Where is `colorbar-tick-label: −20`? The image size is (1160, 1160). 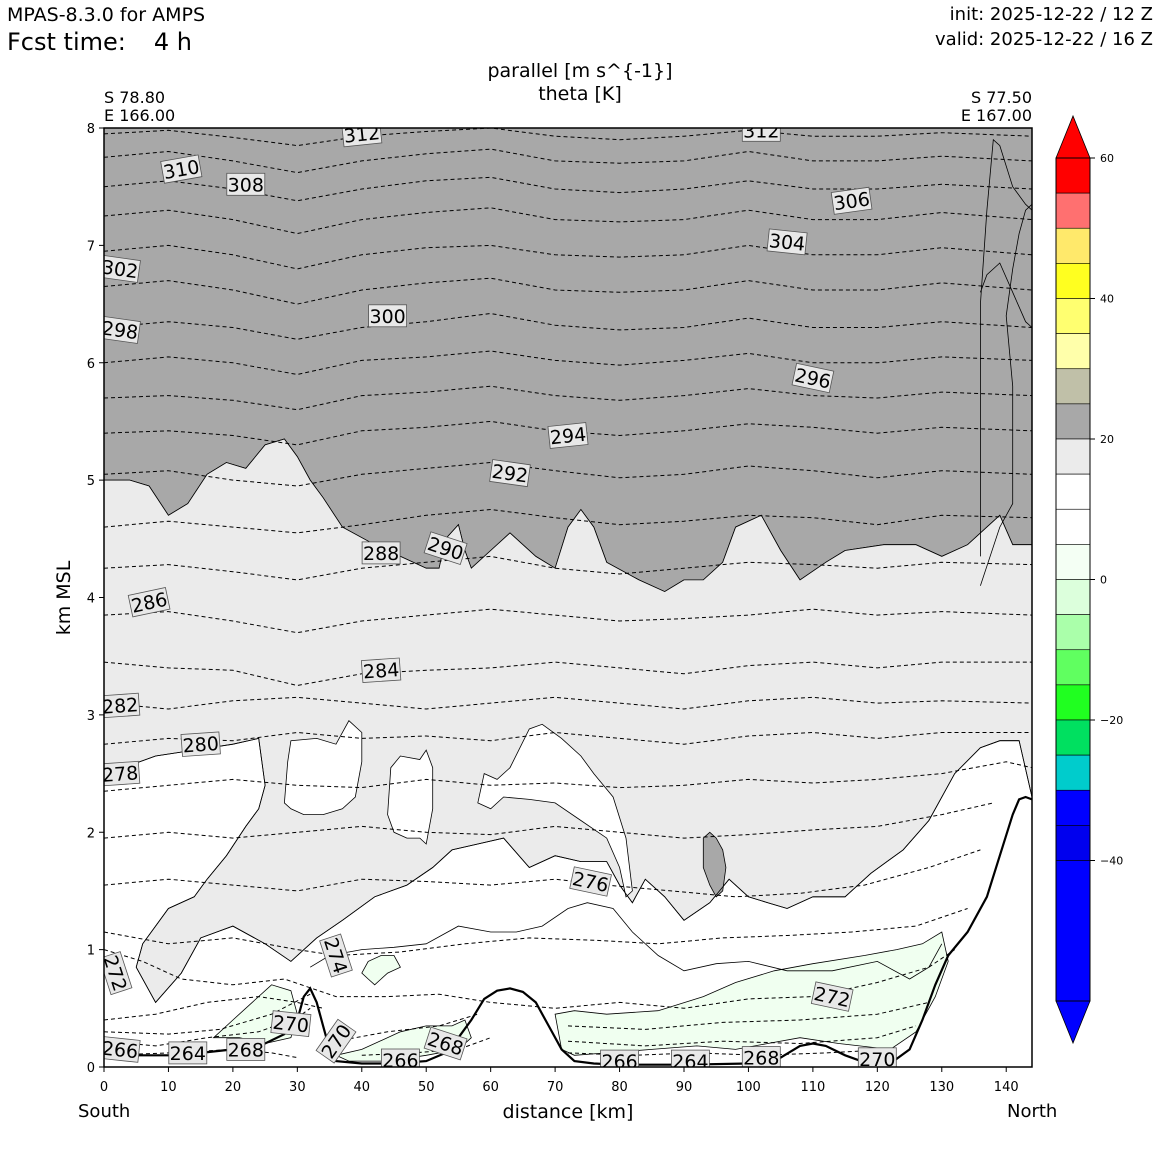
colorbar-tick-label: −20 is located at coordinates (1111, 720).